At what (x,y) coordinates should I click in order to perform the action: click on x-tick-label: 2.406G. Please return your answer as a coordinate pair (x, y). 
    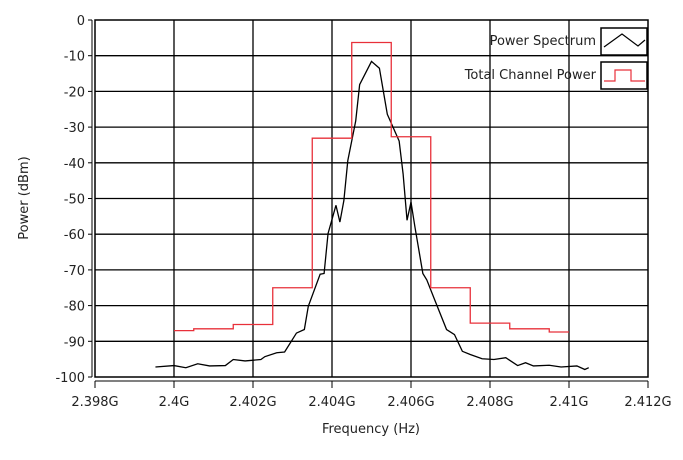
    Looking at the image, I should click on (410, 402).